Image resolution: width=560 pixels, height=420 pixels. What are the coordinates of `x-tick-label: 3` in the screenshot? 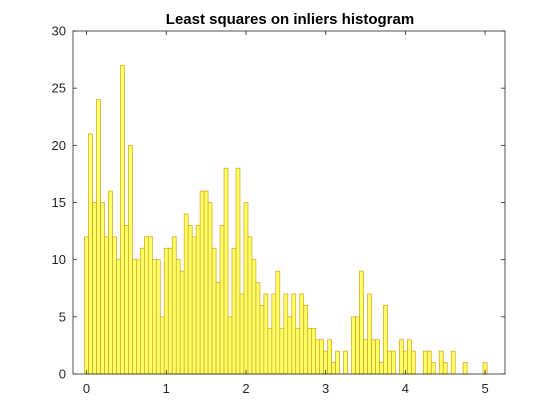 It's located at (325, 388).